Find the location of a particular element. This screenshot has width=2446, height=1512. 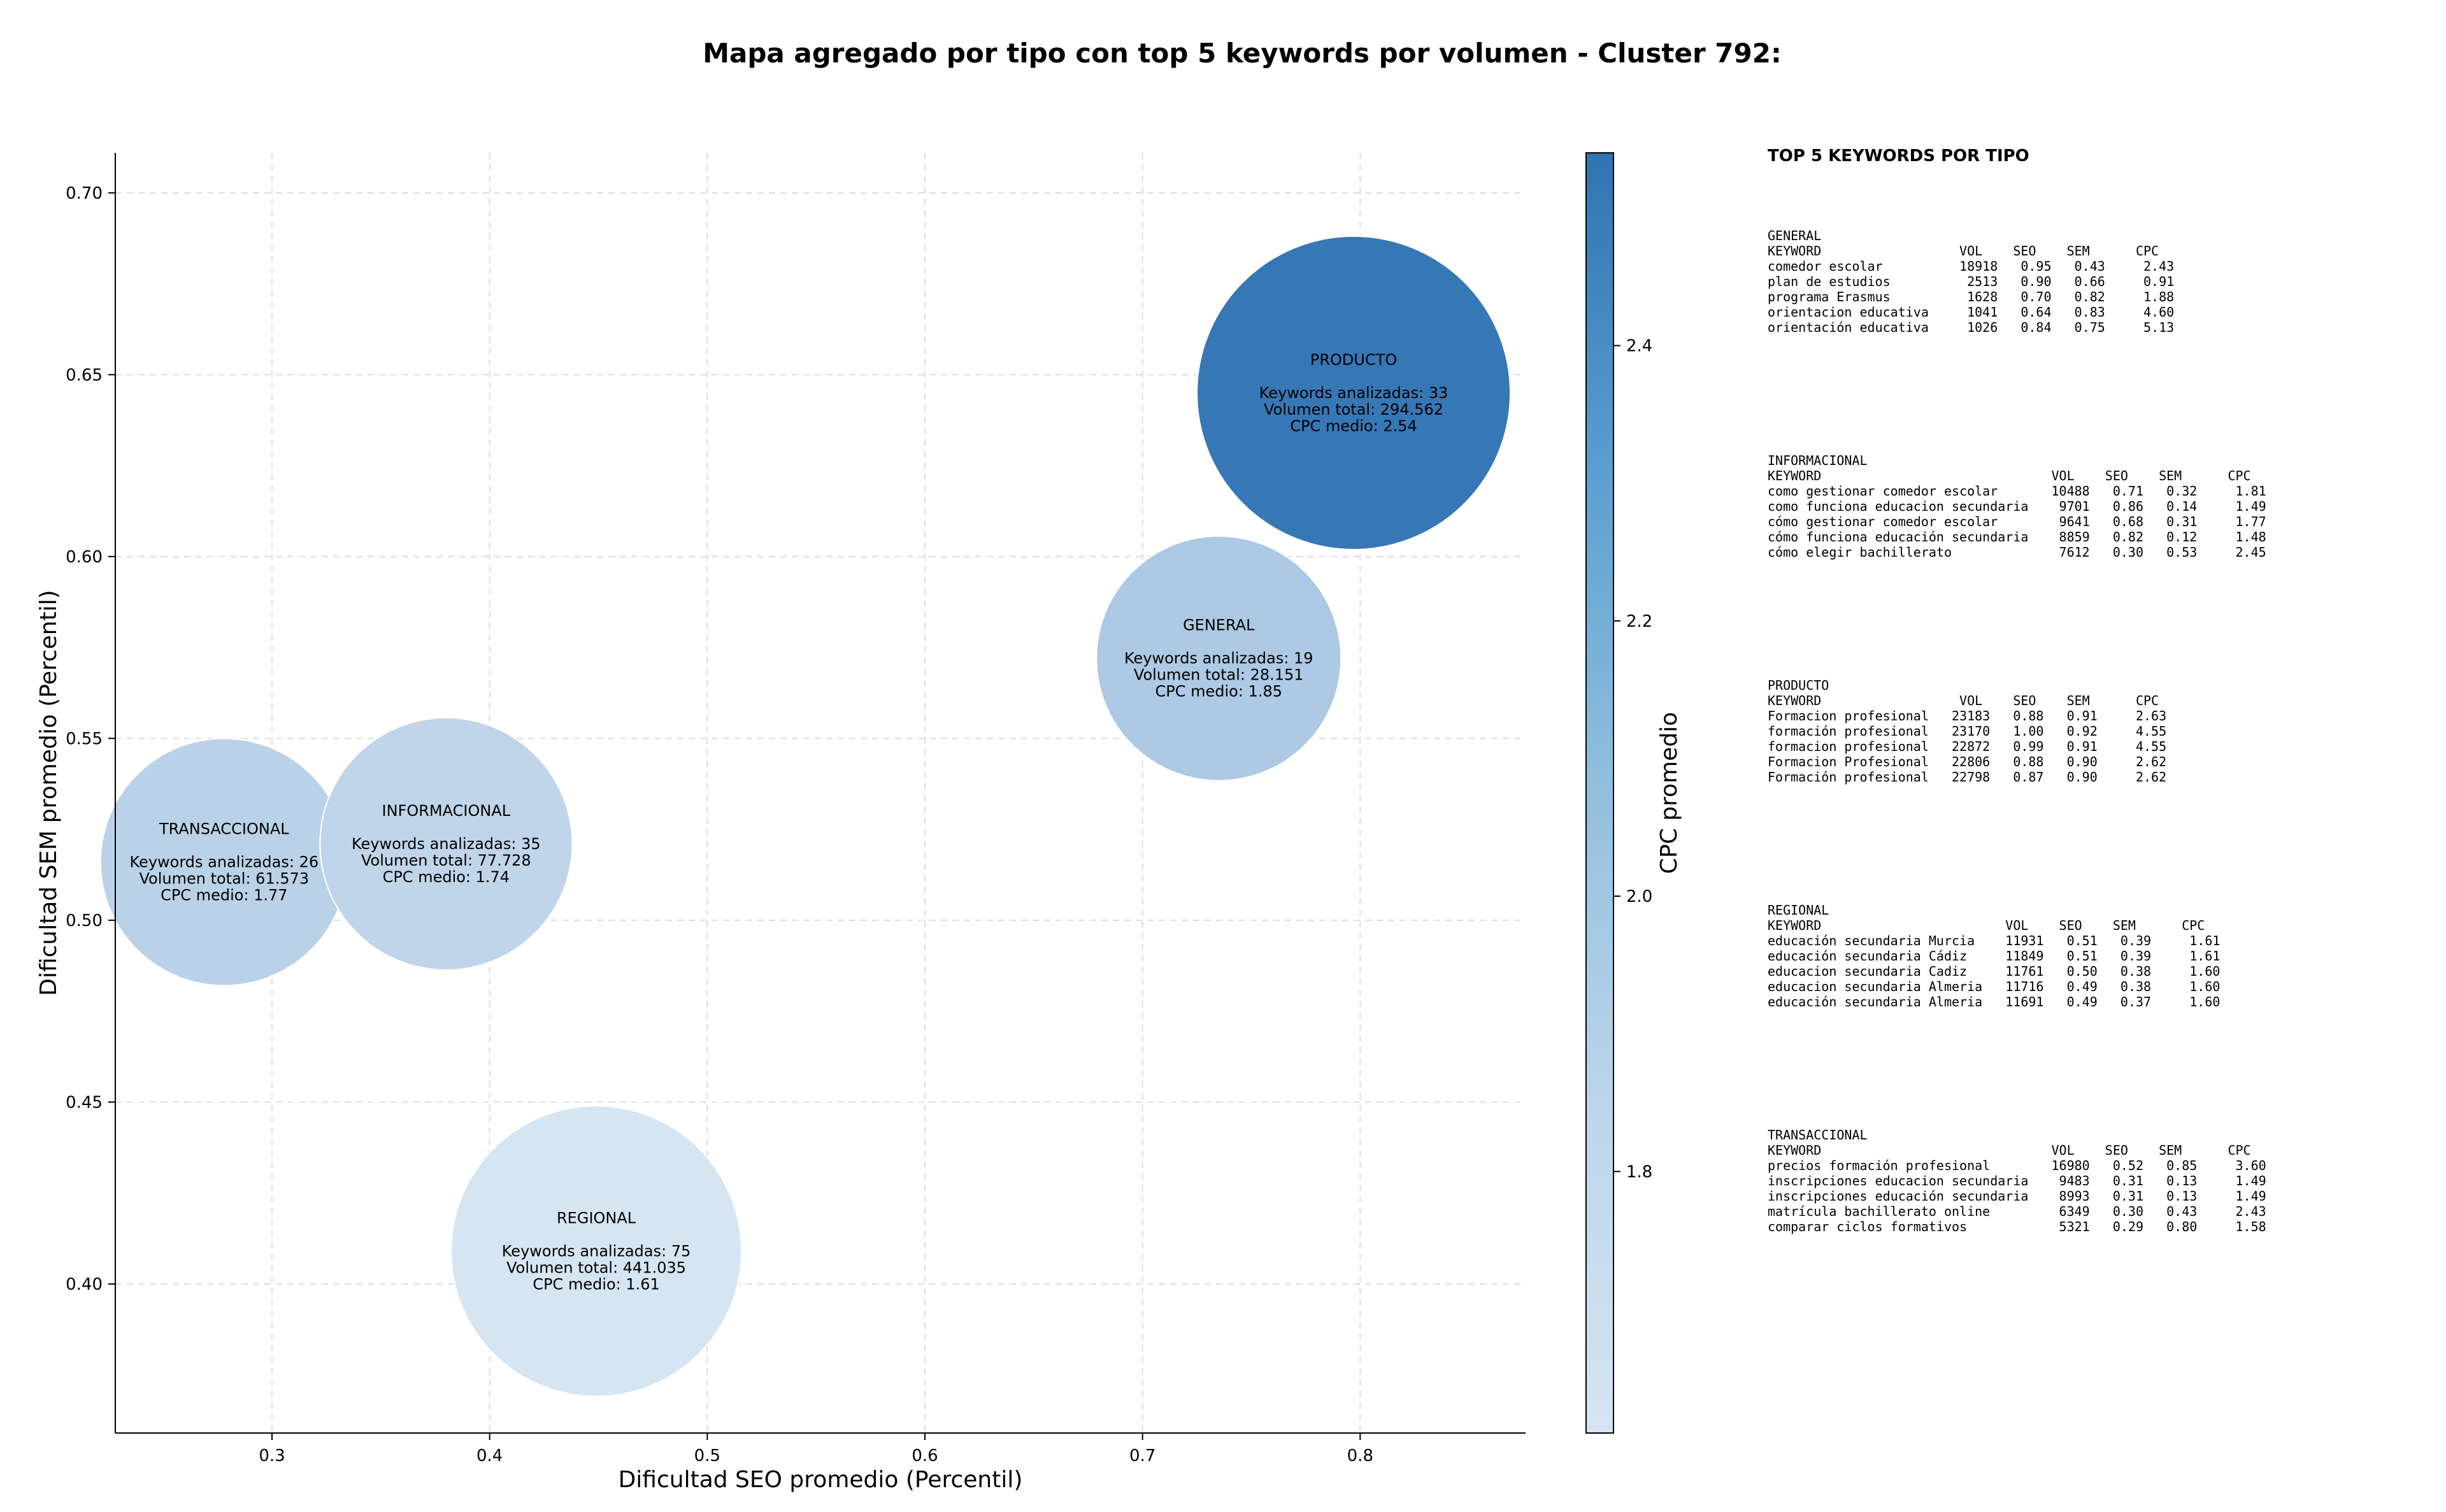

bubble-label: Keywords analizadas: 35 is located at coordinates (447, 844).